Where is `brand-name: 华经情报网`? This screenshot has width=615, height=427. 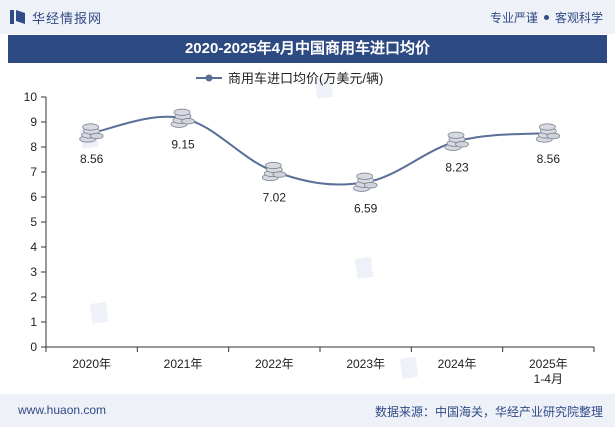 brand-name: 华经情报网 is located at coordinates (67, 18).